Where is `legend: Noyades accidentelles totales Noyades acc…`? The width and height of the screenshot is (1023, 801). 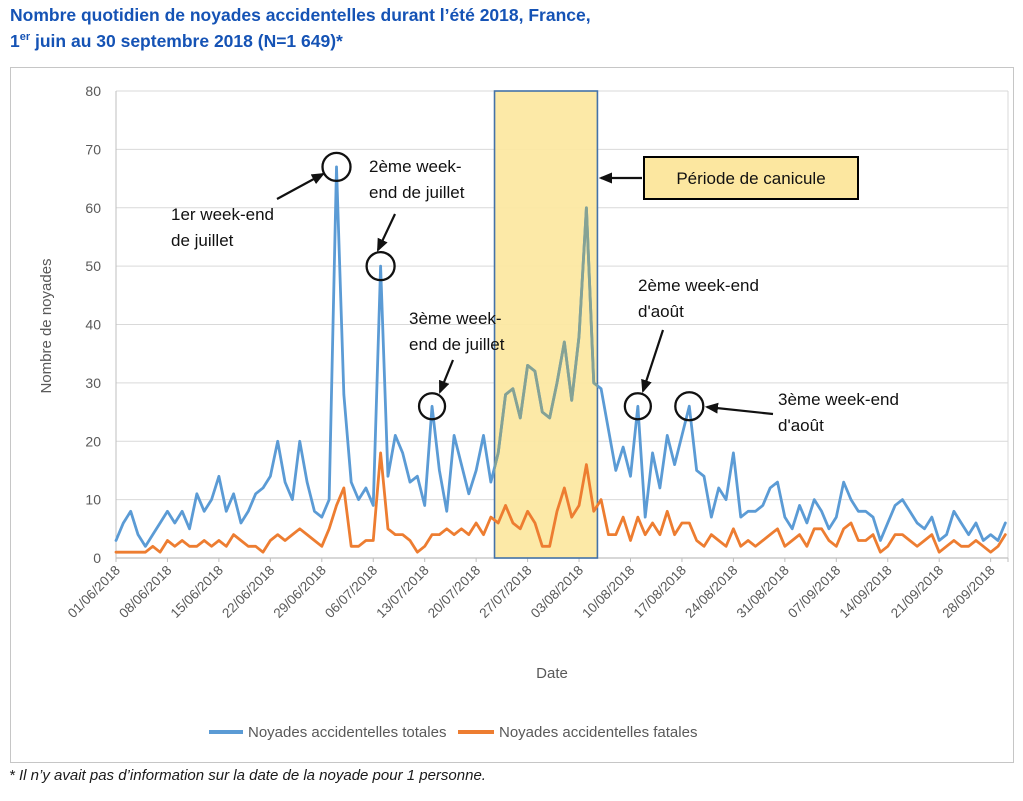 legend: Noyades accidentelles totales Noyades acc… is located at coordinates (453, 732).